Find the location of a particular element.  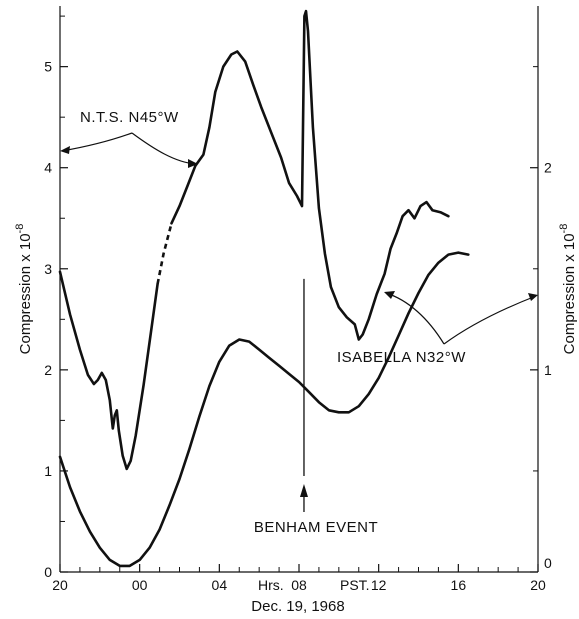

y-left-title-exp: -8 is located at coordinates (20, 229).